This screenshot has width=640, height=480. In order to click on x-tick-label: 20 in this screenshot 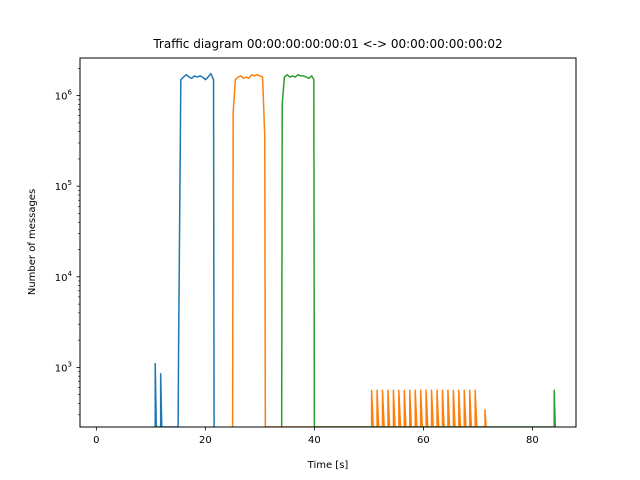, I will do `click(205, 440)`.